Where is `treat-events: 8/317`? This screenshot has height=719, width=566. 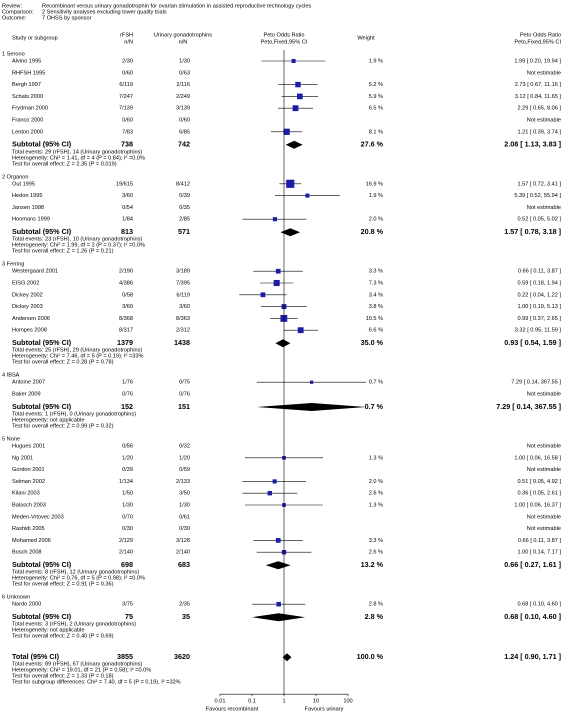
treat-events: 8/317 is located at coordinates (126, 331).